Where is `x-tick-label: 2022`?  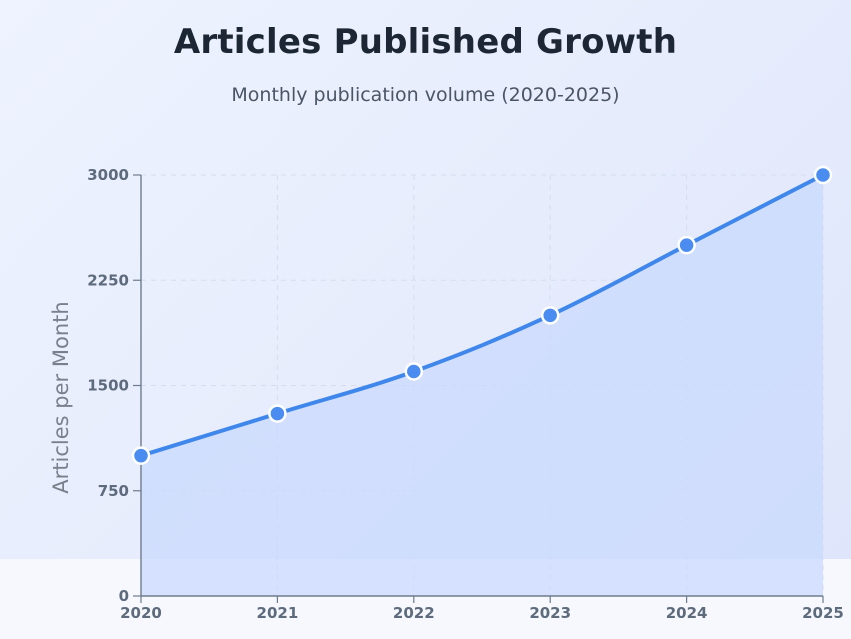
x-tick-label: 2022 is located at coordinates (414, 613).